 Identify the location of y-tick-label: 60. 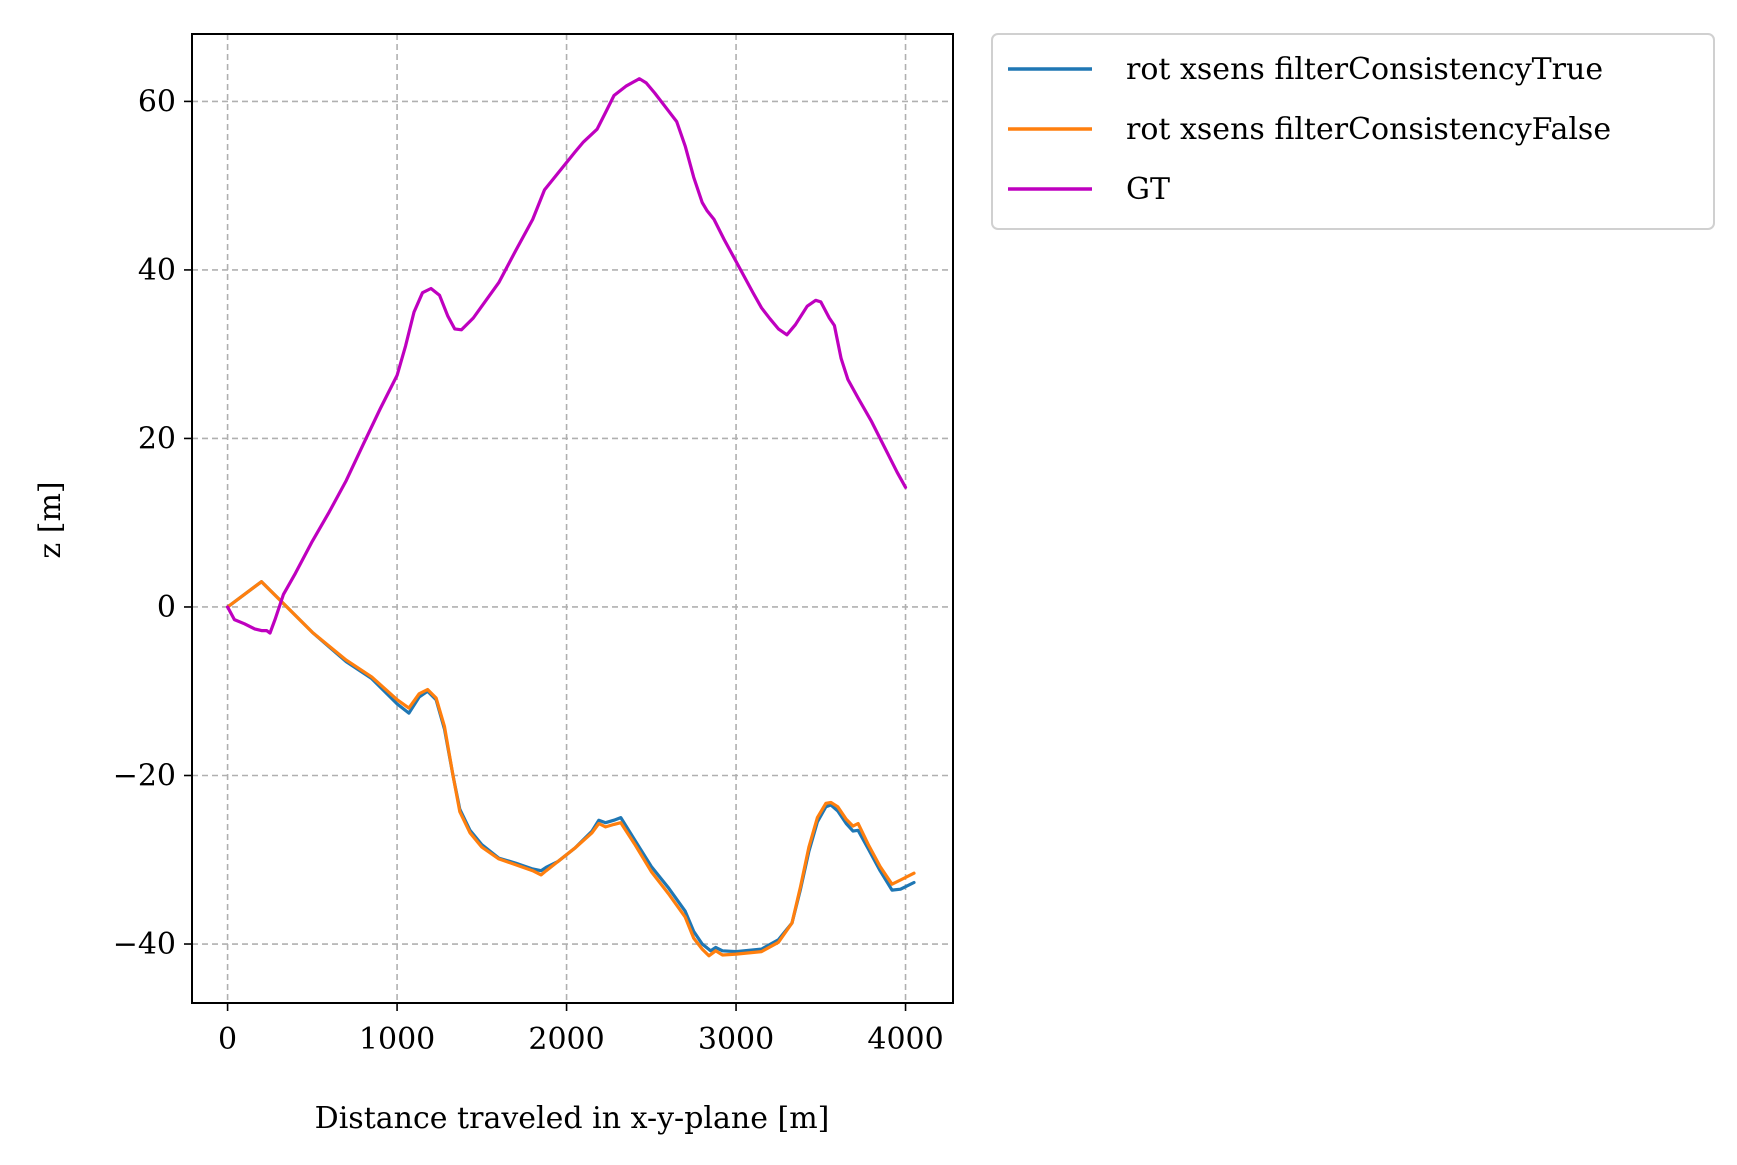
(157, 101).